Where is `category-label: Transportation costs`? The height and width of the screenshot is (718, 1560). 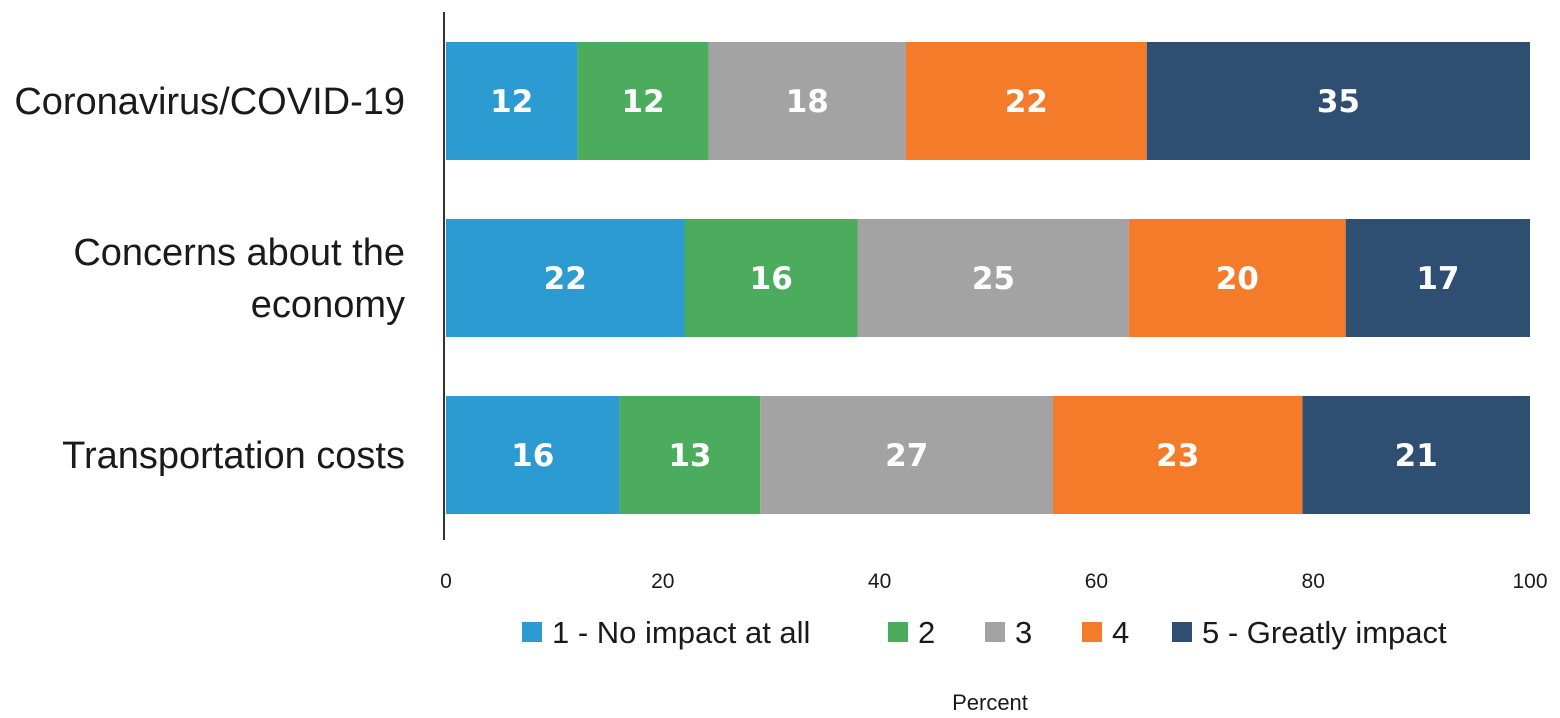 category-label: Transportation costs is located at coordinates (233, 456).